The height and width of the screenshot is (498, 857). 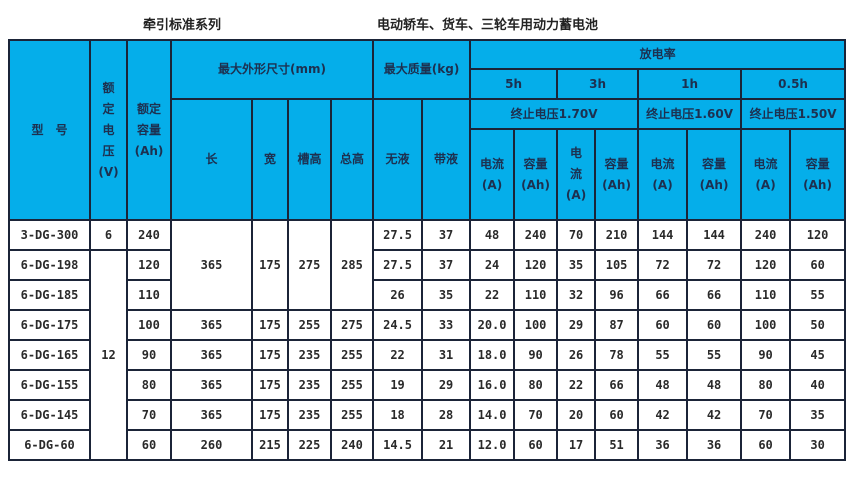 What do you see at coordinates (149, 265) in the screenshot?
I see `capacity-cell: 120` at bounding box center [149, 265].